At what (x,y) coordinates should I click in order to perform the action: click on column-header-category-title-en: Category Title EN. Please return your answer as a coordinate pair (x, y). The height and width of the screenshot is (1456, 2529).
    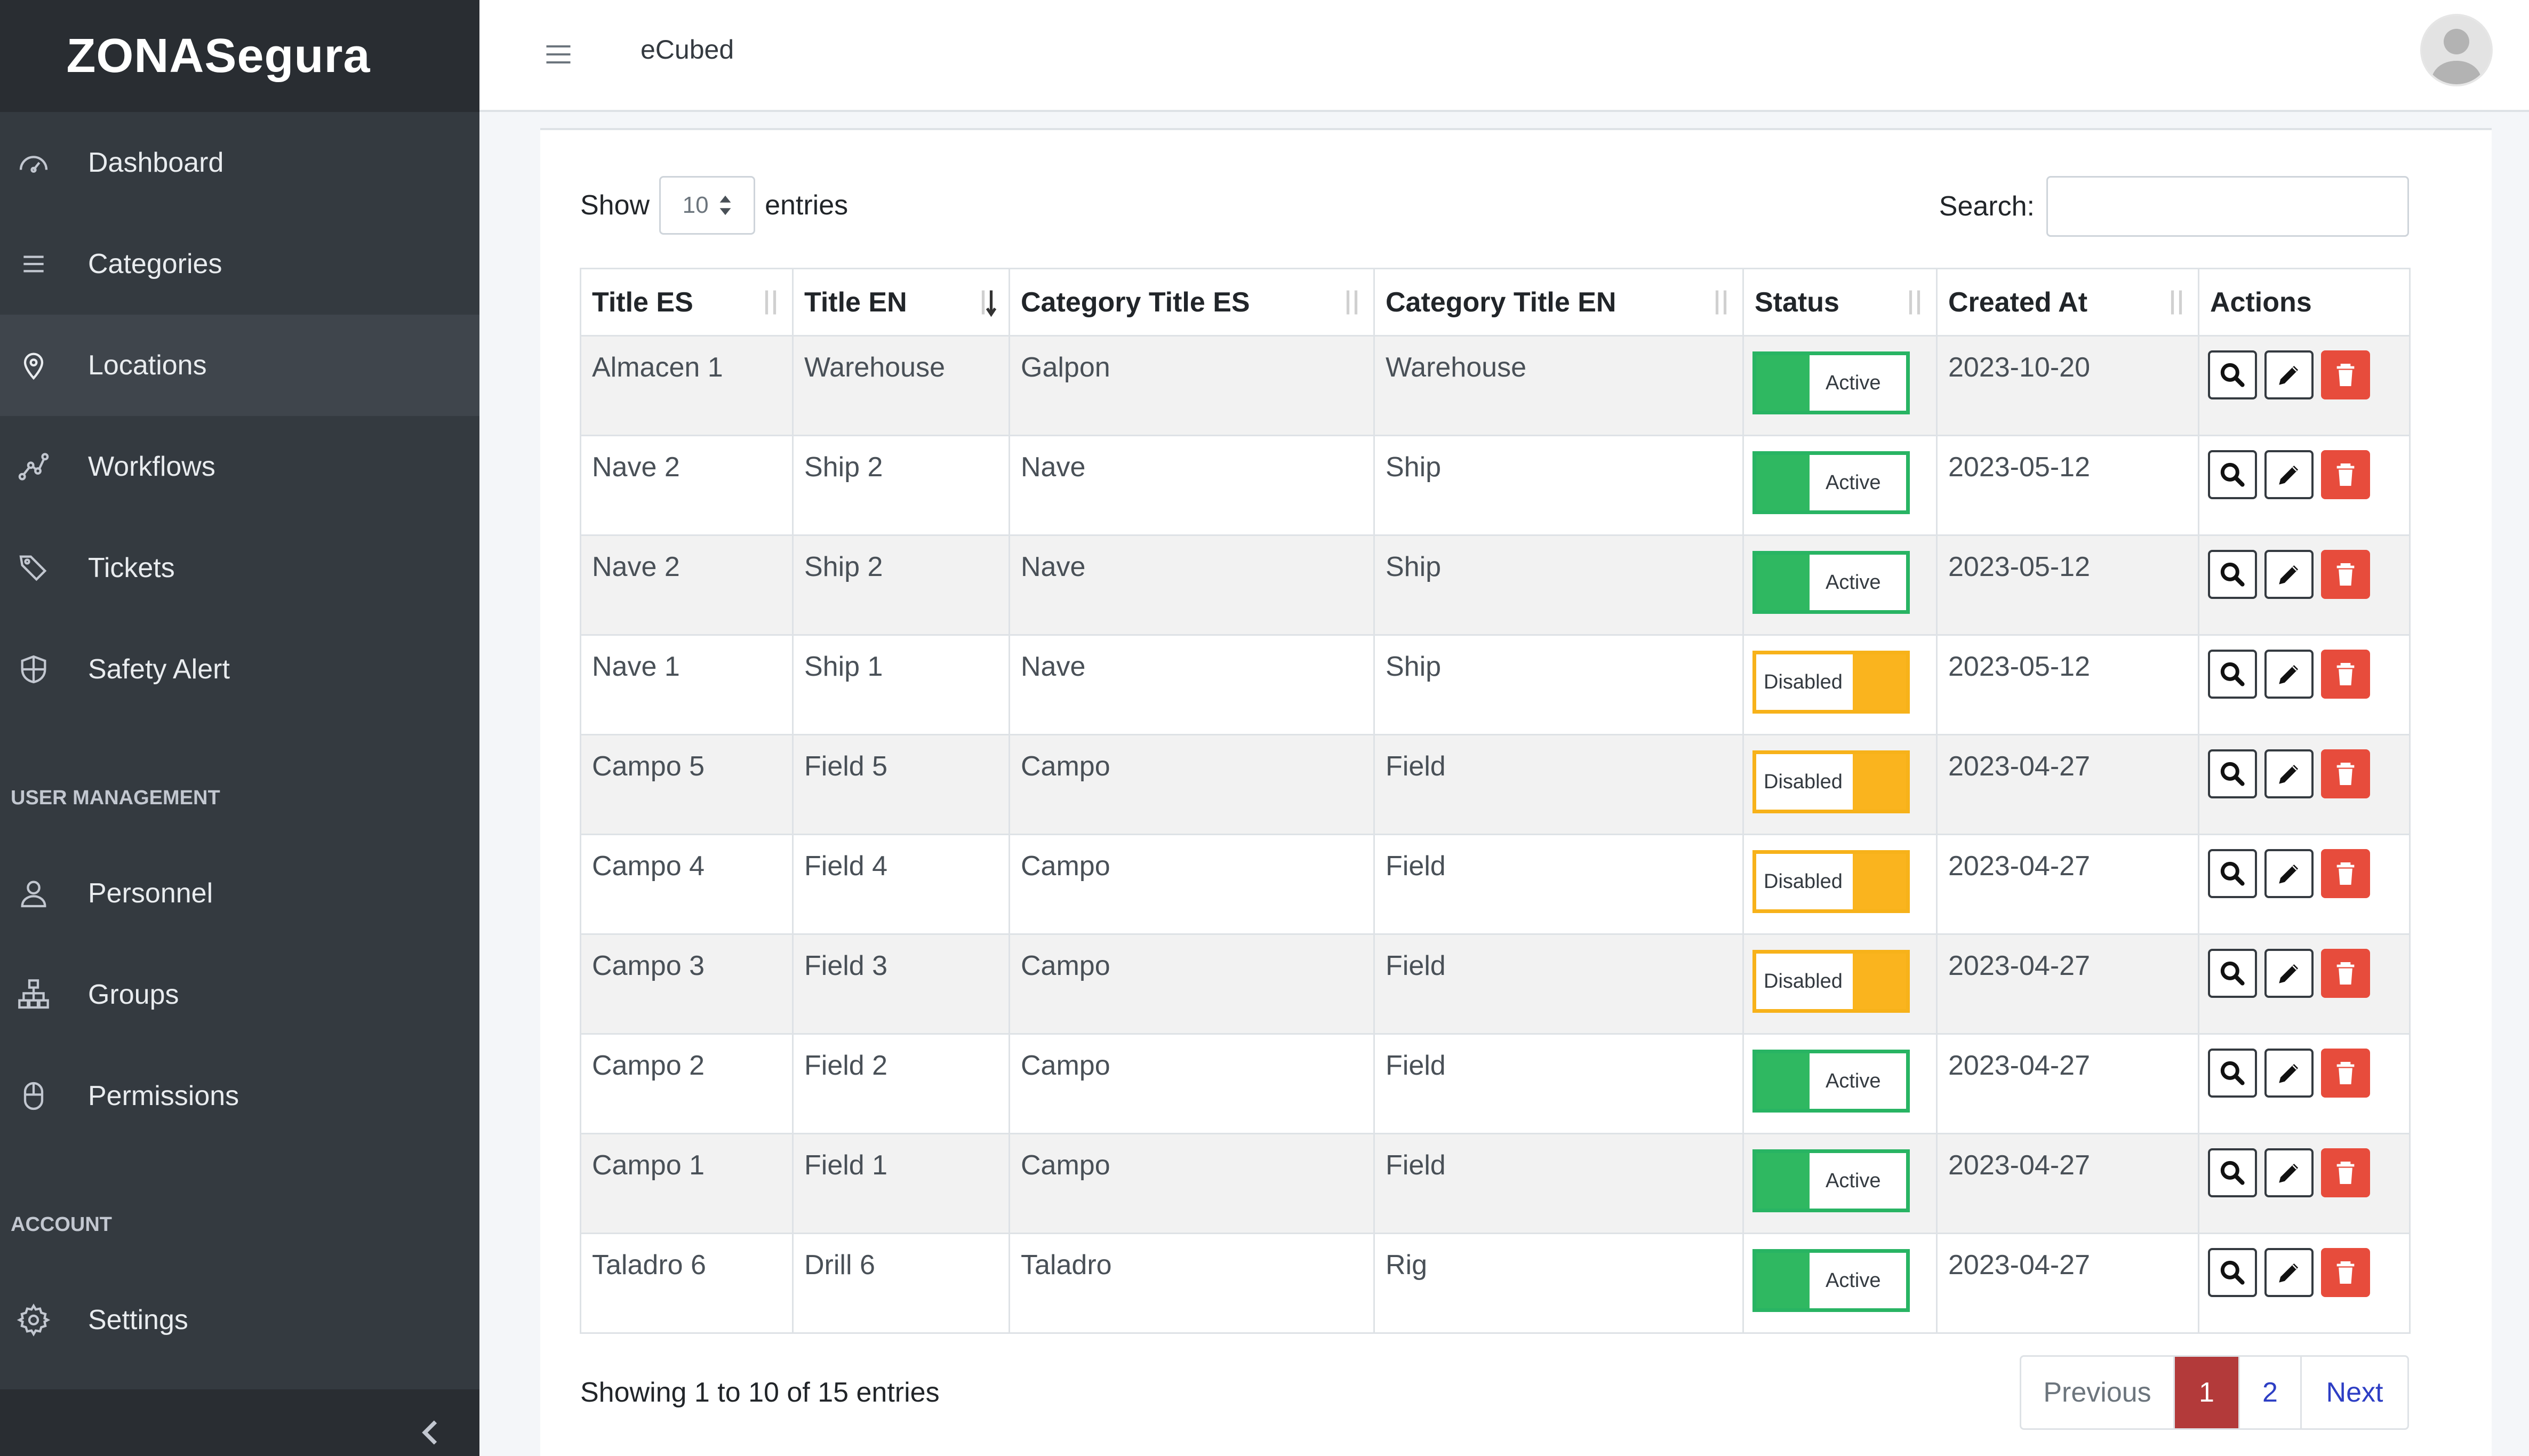
    Looking at the image, I should click on (1558, 302).